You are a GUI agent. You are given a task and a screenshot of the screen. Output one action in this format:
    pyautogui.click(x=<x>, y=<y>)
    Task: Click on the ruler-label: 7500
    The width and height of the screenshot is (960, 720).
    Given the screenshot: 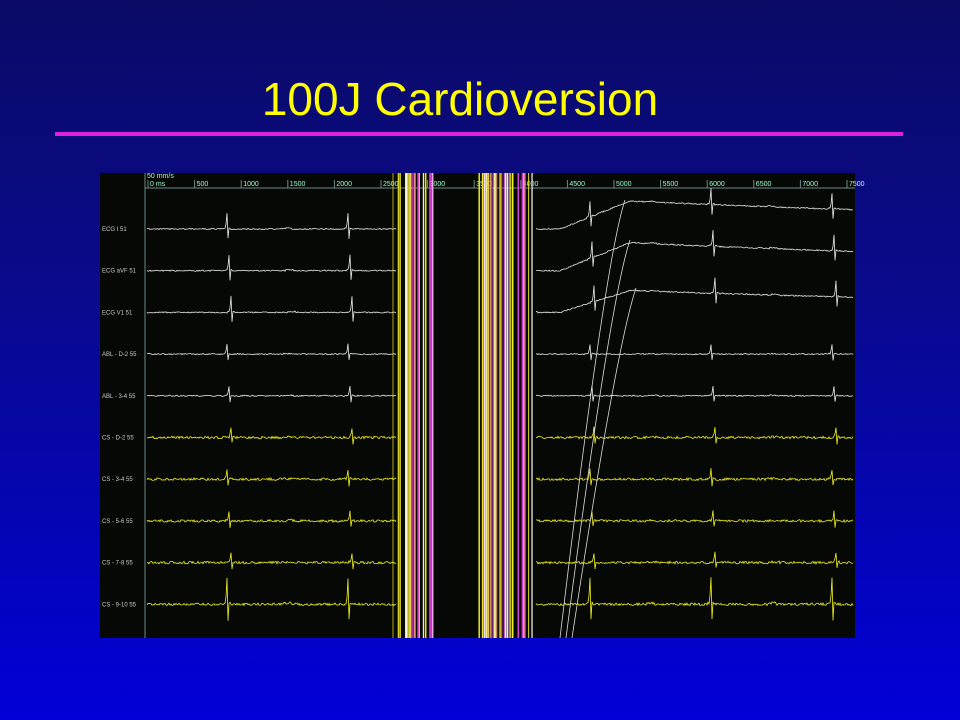 What is the action you would take?
    pyautogui.click(x=857, y=184)
    